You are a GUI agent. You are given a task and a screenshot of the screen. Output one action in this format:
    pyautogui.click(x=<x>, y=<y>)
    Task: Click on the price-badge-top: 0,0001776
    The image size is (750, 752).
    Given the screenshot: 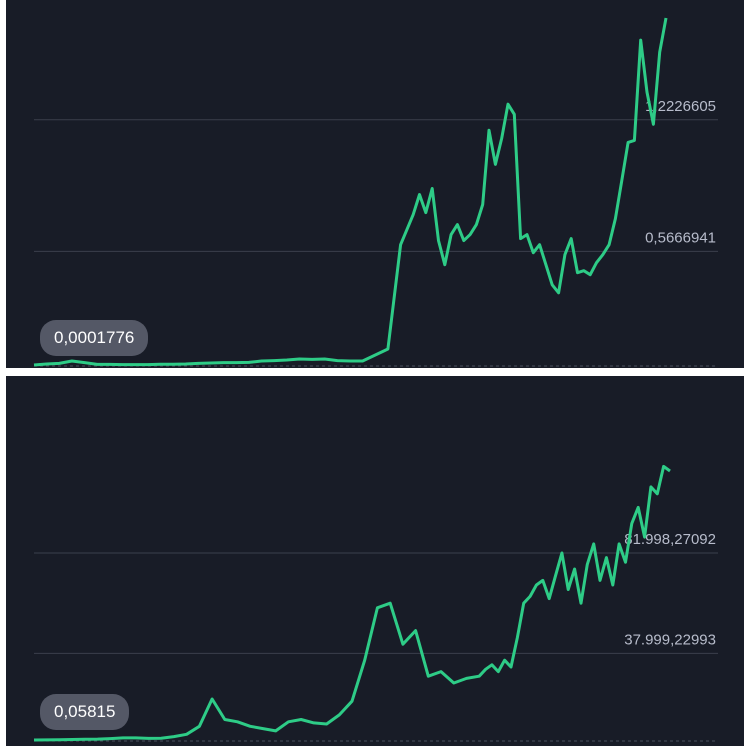 What is the action you would take?
    pyautogui.click(x=94, y=338)
    